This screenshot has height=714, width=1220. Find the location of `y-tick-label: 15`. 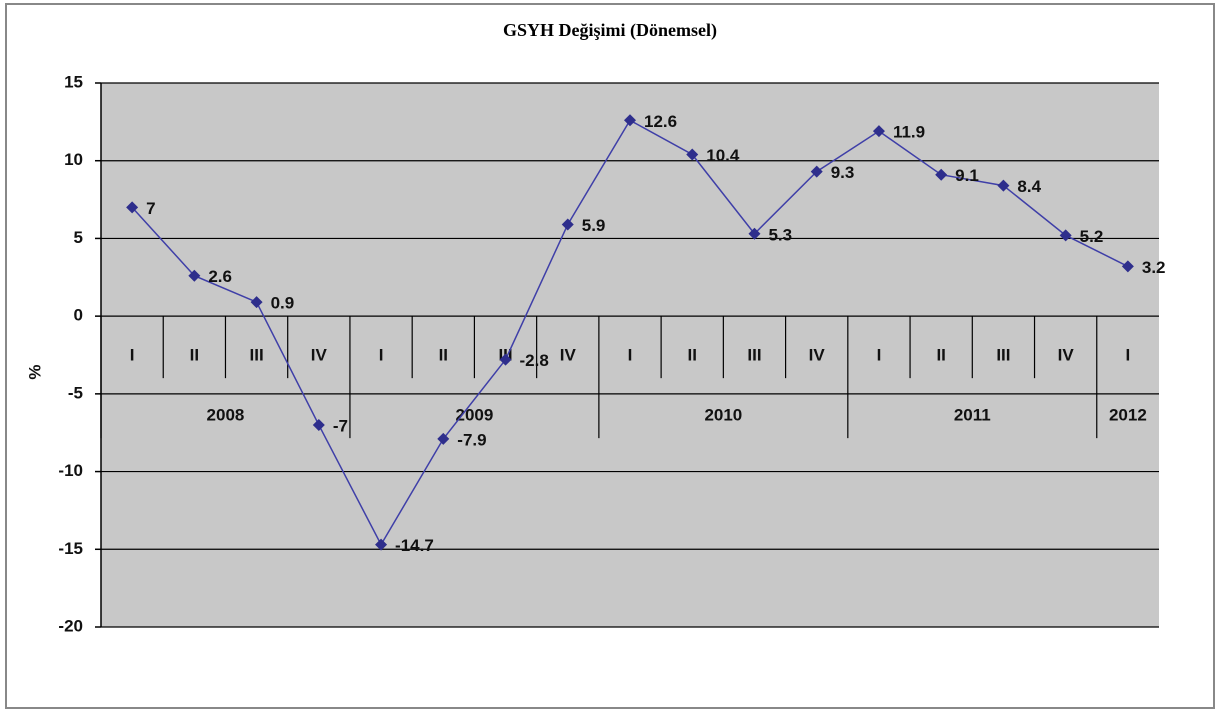

y-tick-label: 15 is located at coordinates (73, 81).